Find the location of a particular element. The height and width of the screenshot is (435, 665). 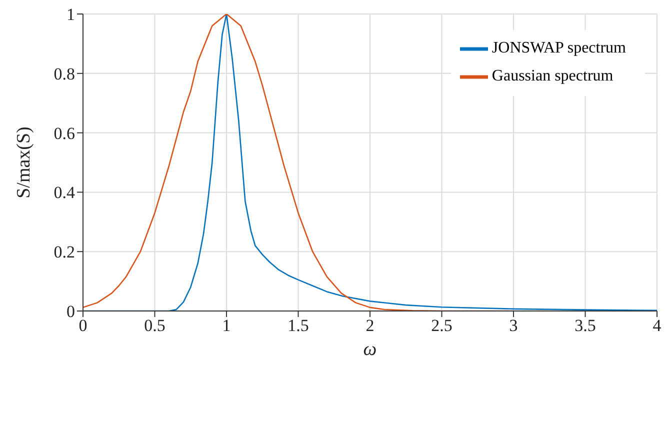

y-tick-label: 0.4 is located at coordinates (65, 192).